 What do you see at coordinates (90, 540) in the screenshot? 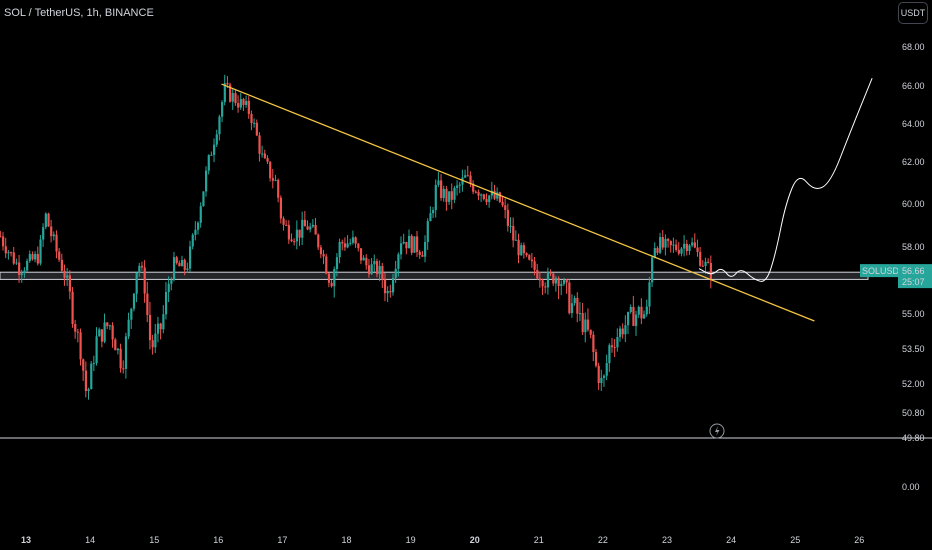
I see `time-tick-label: 14` at bounding box center [90, 540].